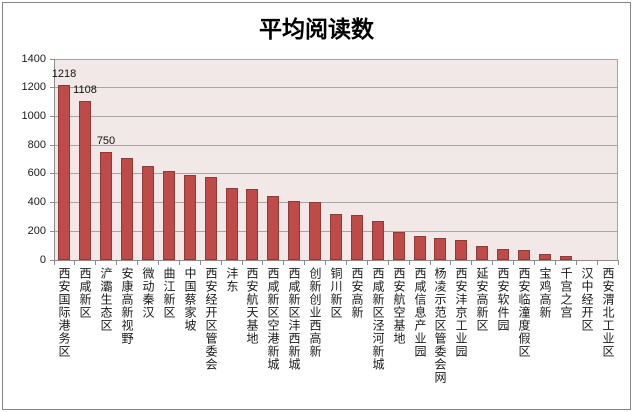 This screenshot has height=412, width=633. I want to click on y-axis-label-800: 800, so click(36, 144).